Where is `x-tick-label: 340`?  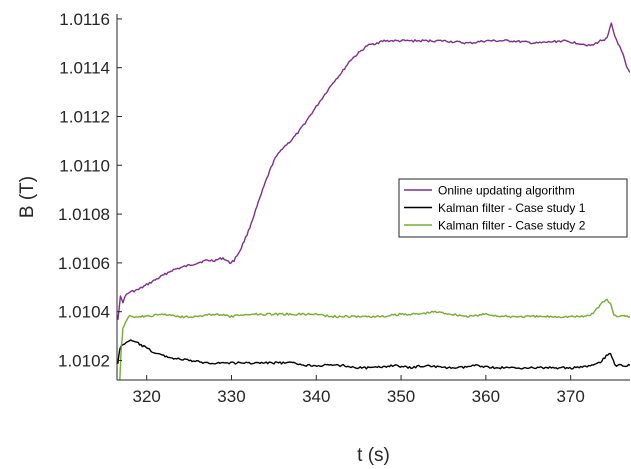 x-tick-label: 340 is located at coordinates (316, 396).